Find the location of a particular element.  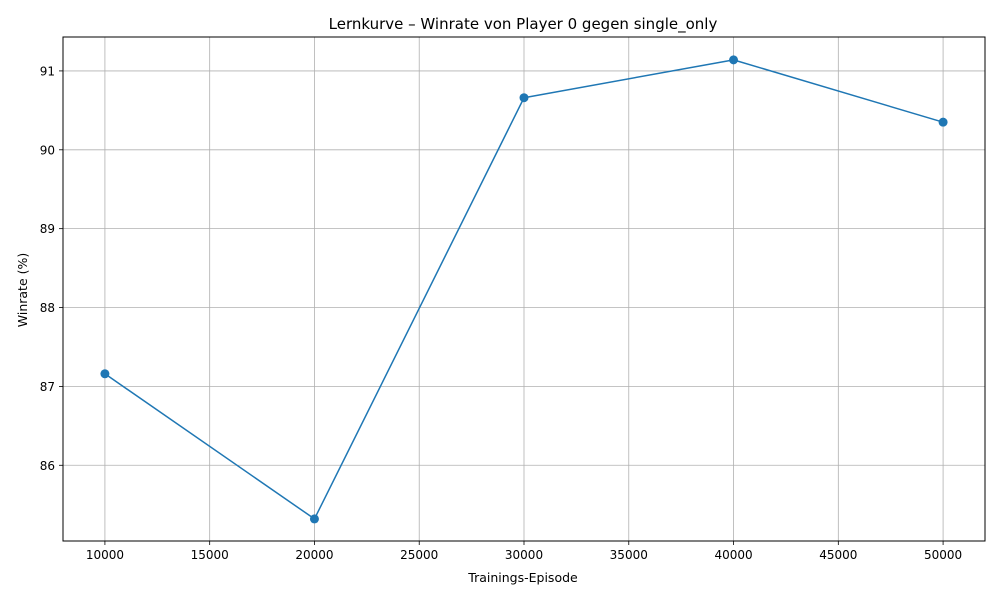

y-tick-label: 90 is located at coordinates (47, 150).